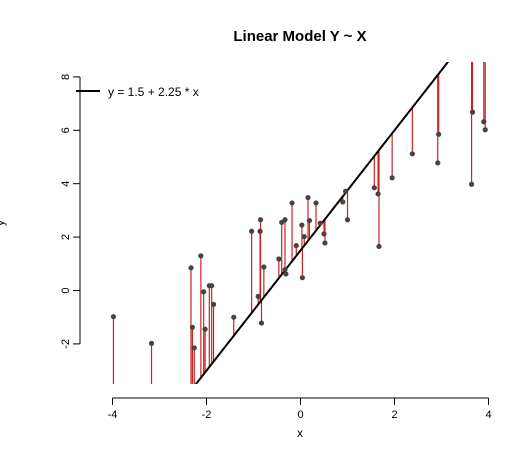 The height and width of the screenshot is (450, 526). Describe the element at coordinates (66, 130) in the screenshot. I see `y-tick-label: 6` at that location.